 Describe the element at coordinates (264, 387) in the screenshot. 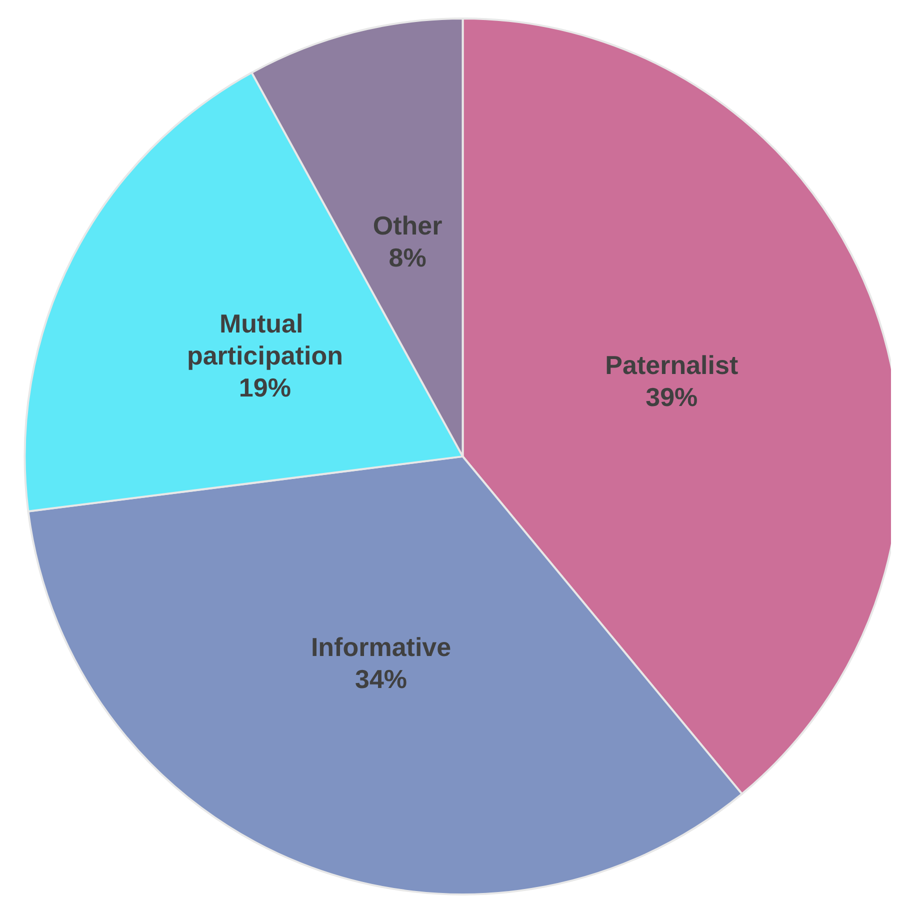

I see `data-label: 19%` at that location.